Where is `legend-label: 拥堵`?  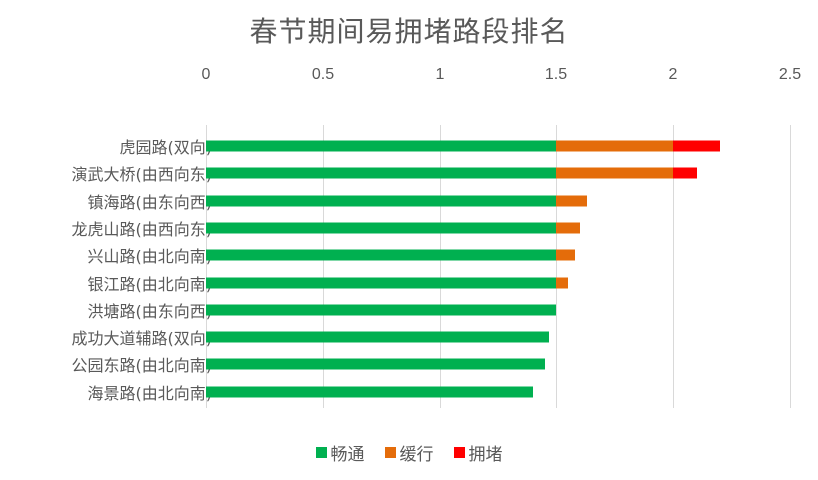 legend-label: 拥堵 is located at coordinates (485, 455).